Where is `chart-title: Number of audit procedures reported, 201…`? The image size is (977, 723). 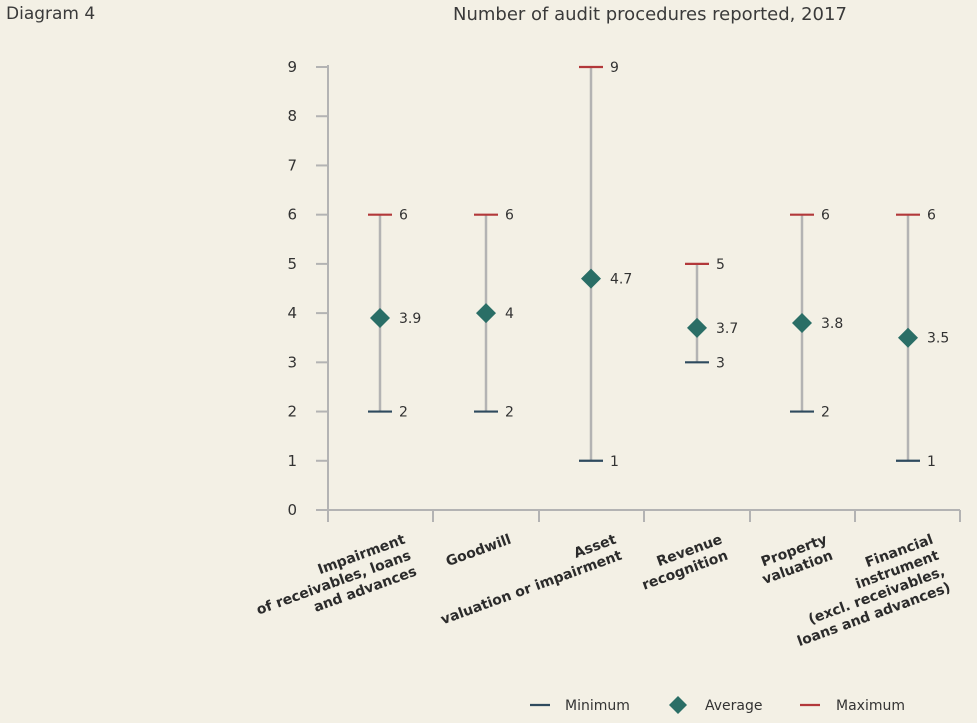
chart-title: Number of audit procedures reported, 201… is located at coordinates (650, 14).